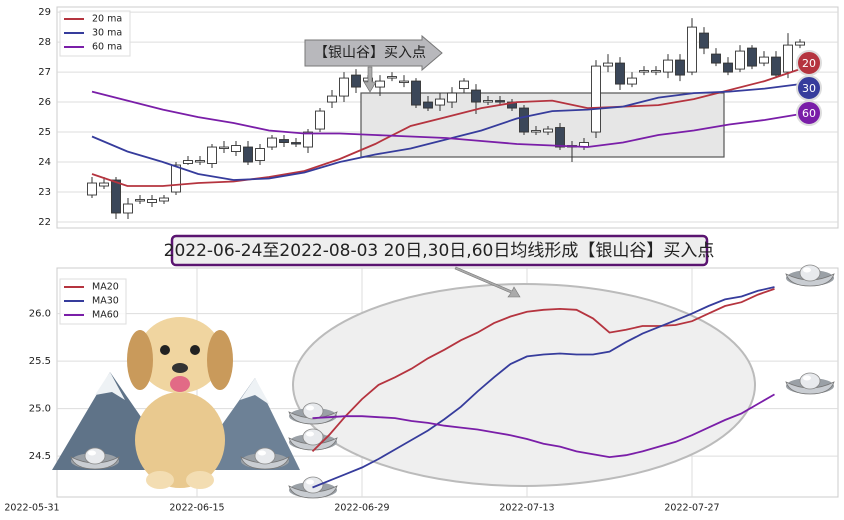  What do you see at coordinates (180, 403) in the screenshot?
I see `dog` at bounding box center [180, 403].